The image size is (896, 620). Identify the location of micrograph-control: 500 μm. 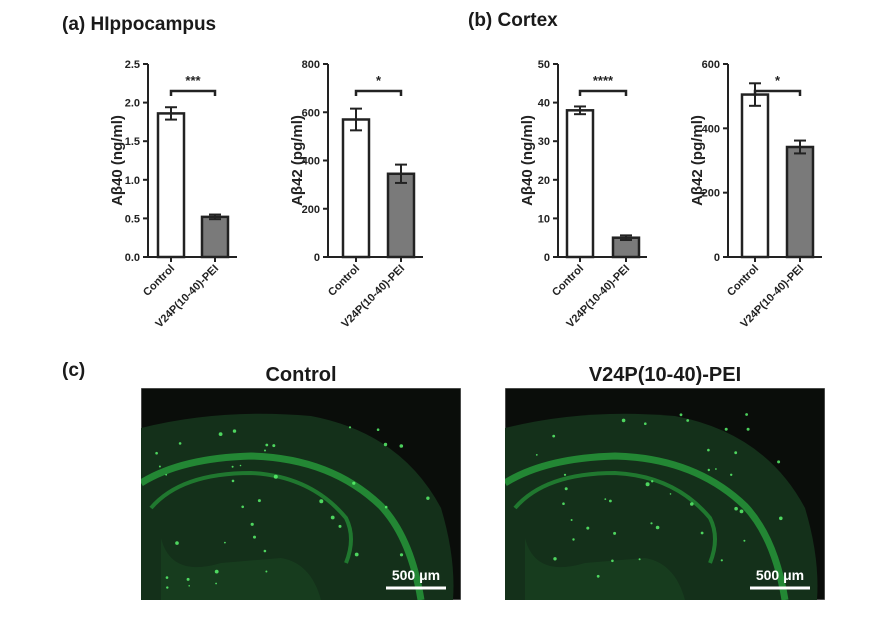
(301, 494).